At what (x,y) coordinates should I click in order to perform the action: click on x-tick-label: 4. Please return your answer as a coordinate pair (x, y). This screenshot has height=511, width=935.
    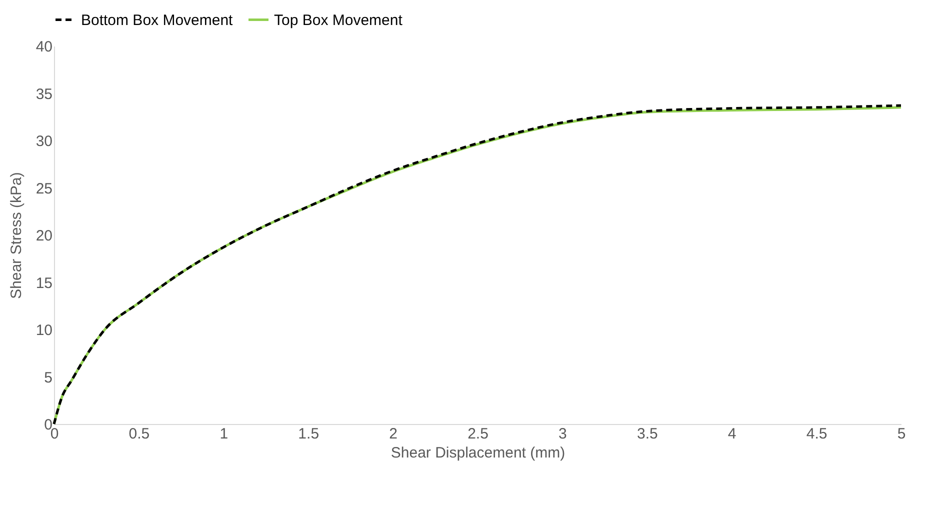
    Looking at the image, I should click on (732, 434).